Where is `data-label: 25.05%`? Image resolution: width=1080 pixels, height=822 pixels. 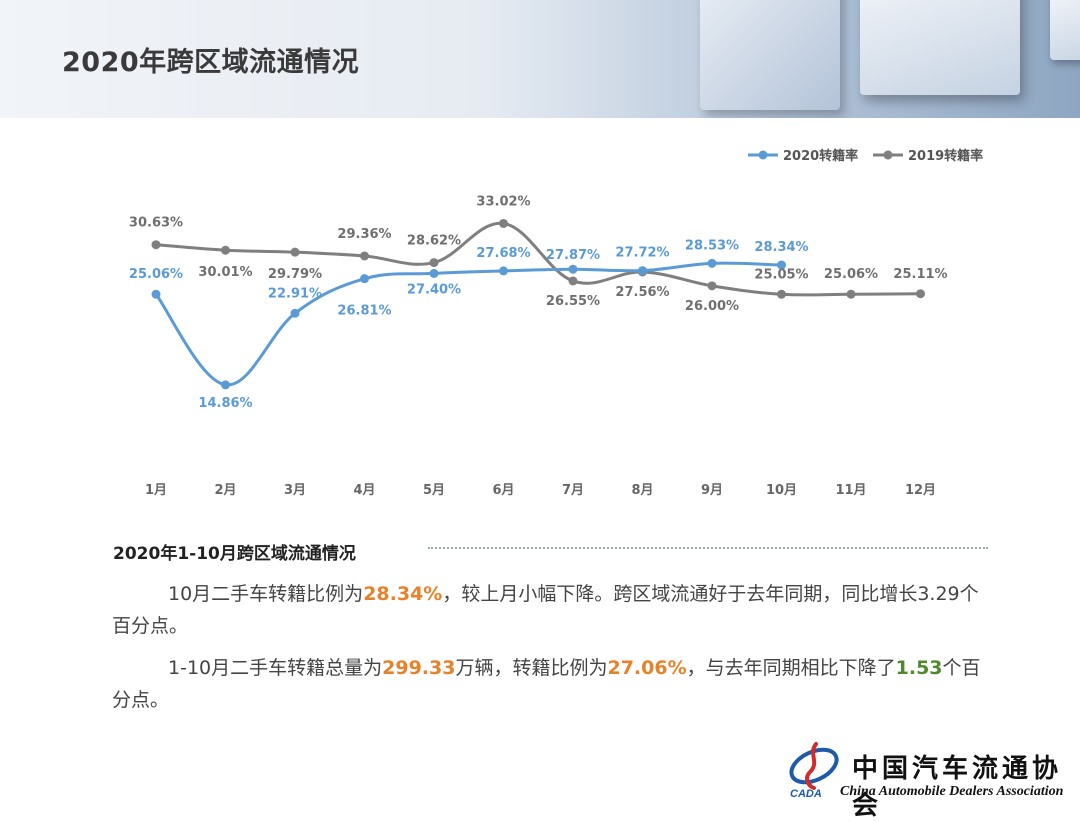
data-label: 25.05% is located at coordinates (781, 274).